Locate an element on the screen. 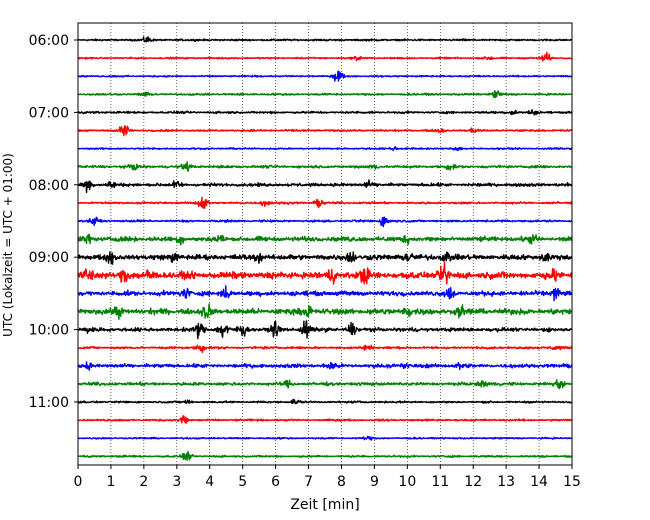 The image size is (650, 520). x-tick-label-14: 14 is located at coordinates (539, 482).